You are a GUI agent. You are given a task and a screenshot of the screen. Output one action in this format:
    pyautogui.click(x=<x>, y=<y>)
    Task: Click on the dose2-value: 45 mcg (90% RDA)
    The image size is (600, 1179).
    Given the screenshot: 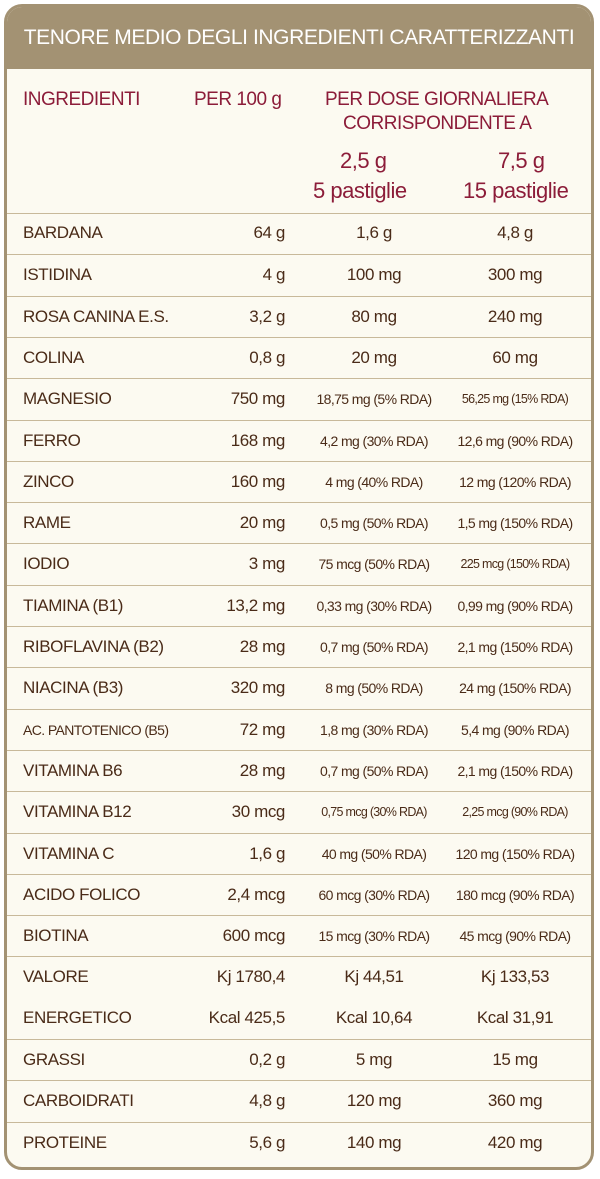 What is the action you would take?
    pyautogui.click(x=515, y=936)
    